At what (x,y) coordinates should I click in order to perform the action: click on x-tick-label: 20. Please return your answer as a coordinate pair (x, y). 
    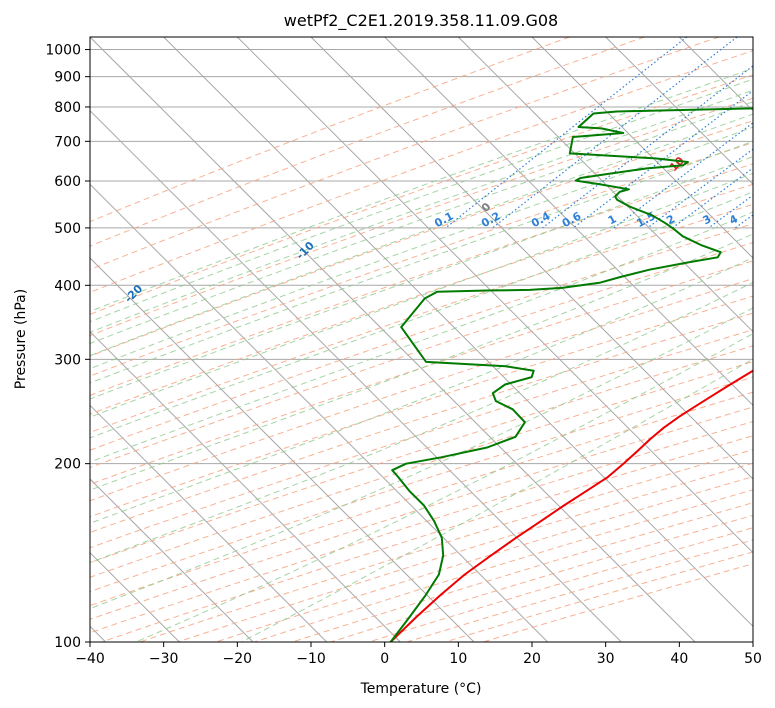
    Looking at the image, I should click on (532, 659).